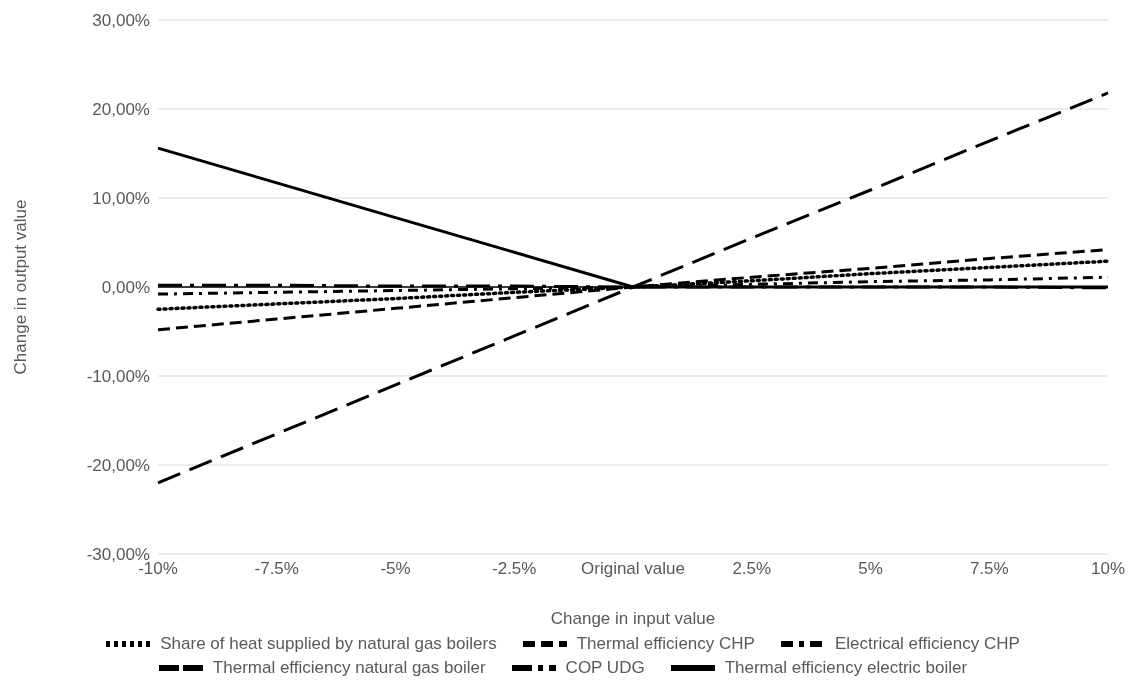  Describe the element at coordinates (125, 288) in the screenshot. I see `y-tick-label: 0,00%` at that location.